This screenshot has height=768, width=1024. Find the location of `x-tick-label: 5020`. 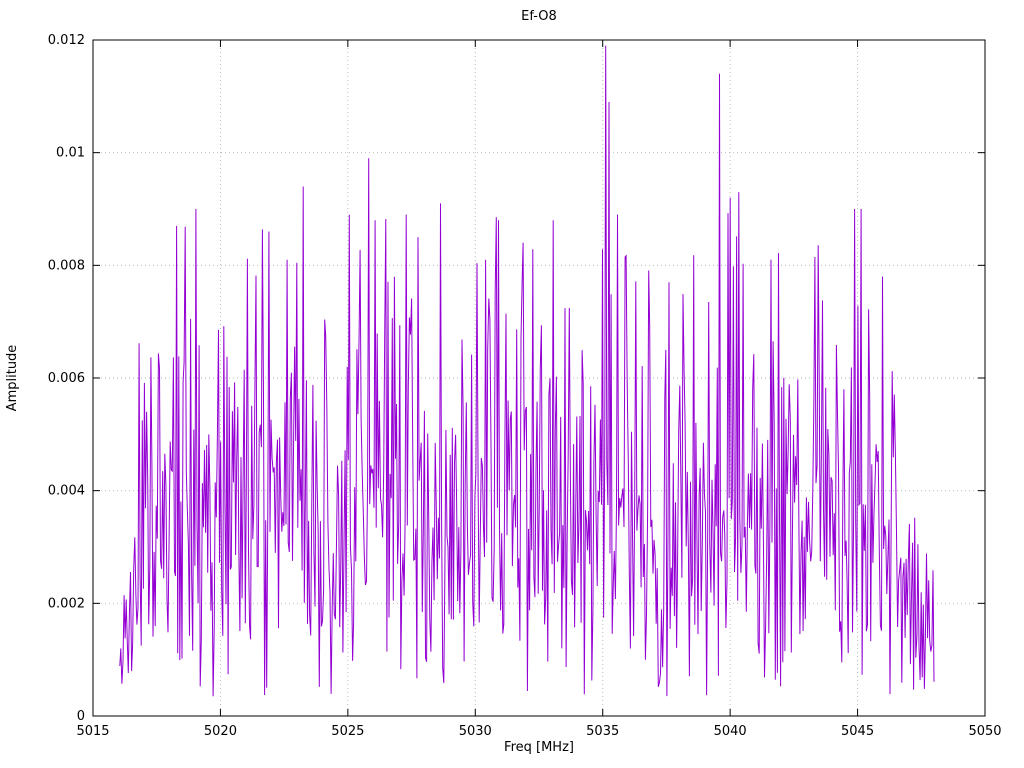

x-tick-label: 5020 is located at coordinates (220, 731).